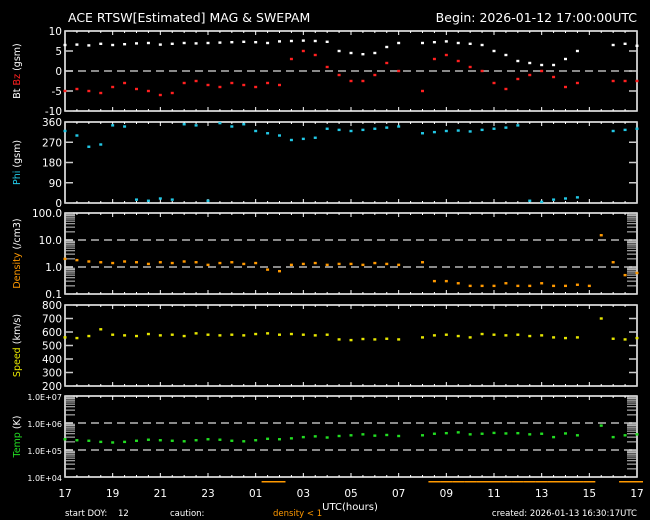 The image size is (650, 520). Describe the element at coordinates (493, 494) in the screenshot. I see `x-tick-label: 11` at that location.